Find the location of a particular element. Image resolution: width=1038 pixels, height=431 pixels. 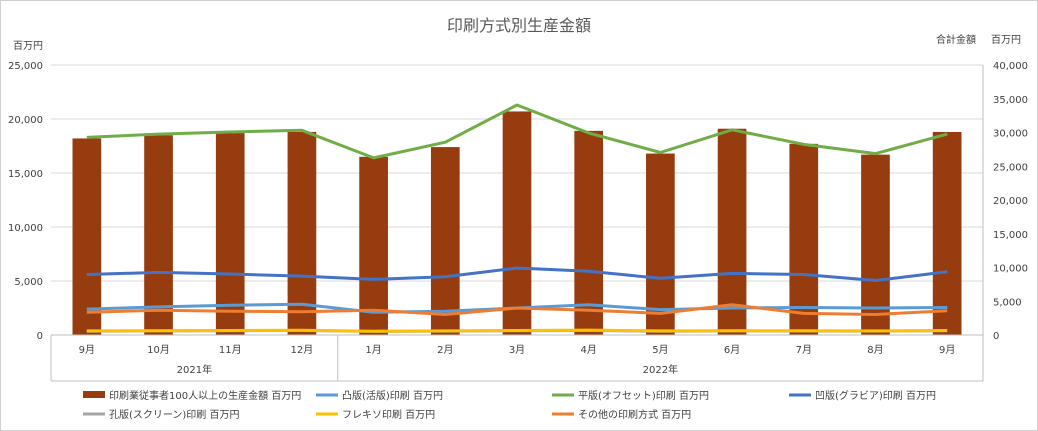

chart-title: 印刷方式別生産金額 is located at coordinates (519, 25).